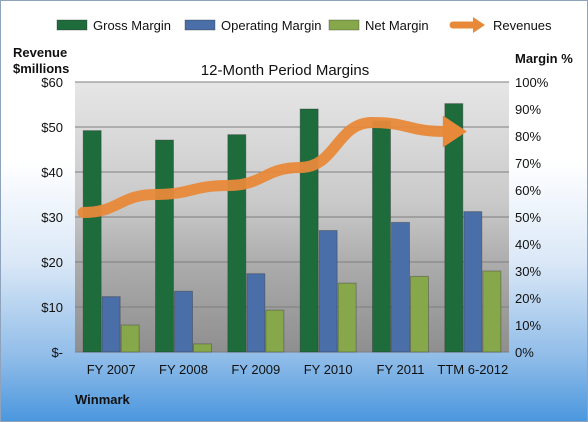  Describe the element at coordinates (52, 82) in the screenshot. I see `left-tick-label: $60` at that location.